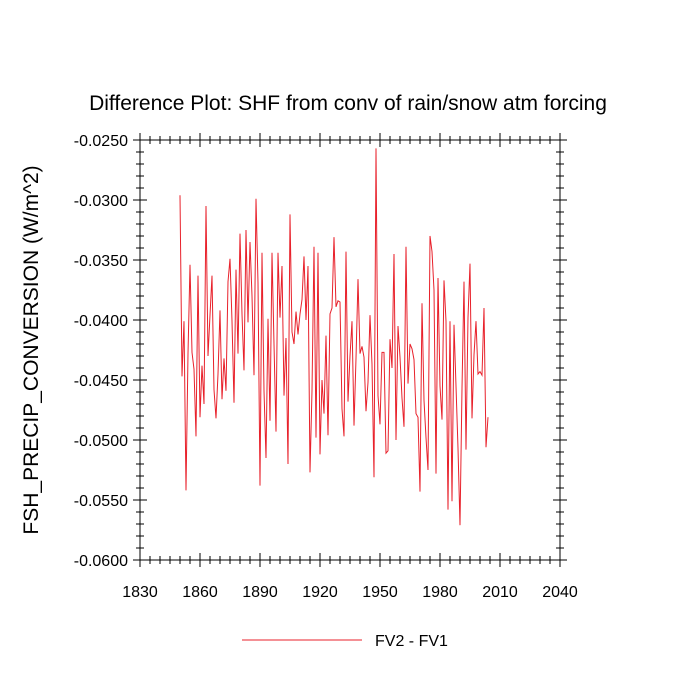 The width and height of the screenshot is (700, 700). I want to click on y-tick-label: -0.0400, so click(101, 321).